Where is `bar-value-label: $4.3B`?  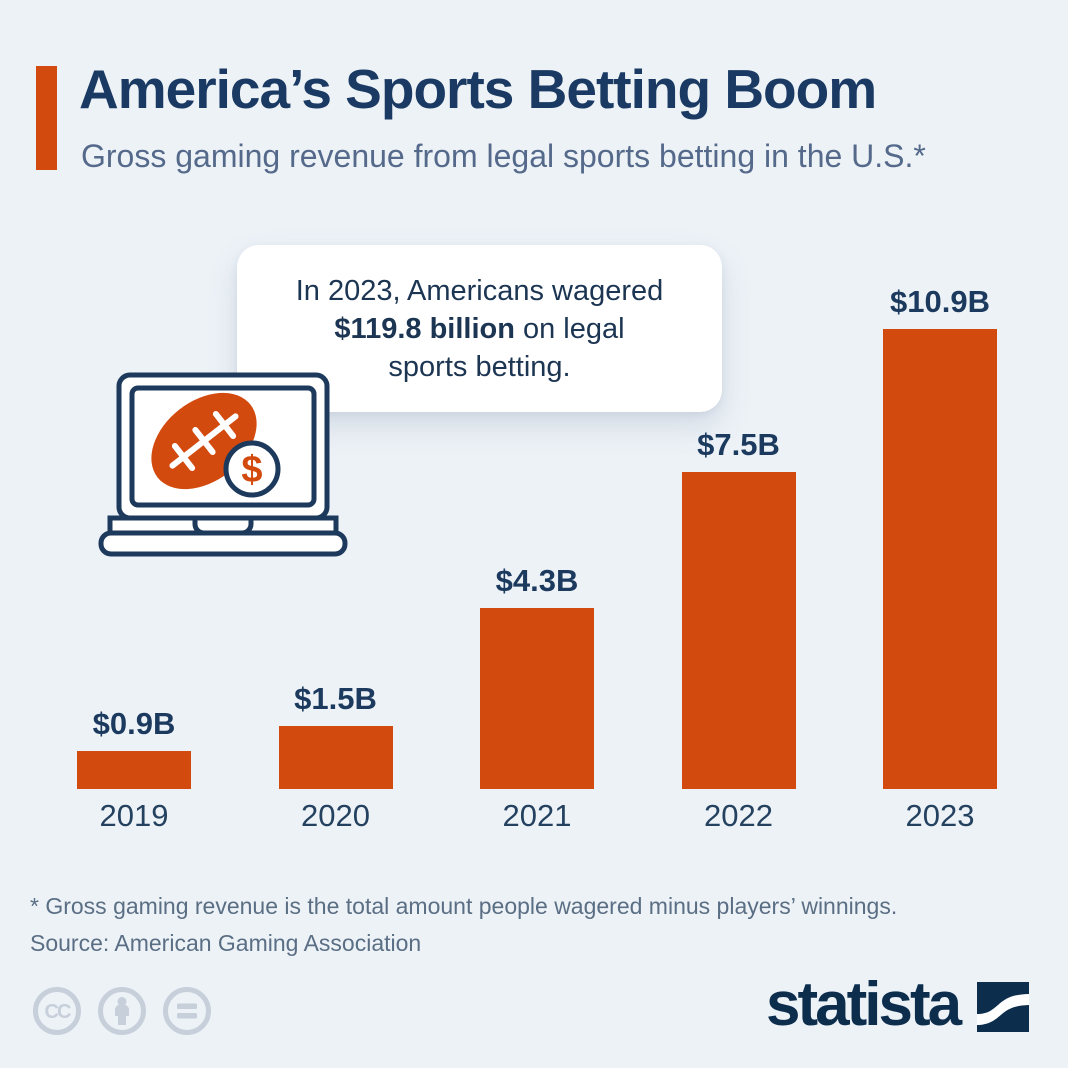 bar-value-label: $4.3B is located at coordinates (537, 580).